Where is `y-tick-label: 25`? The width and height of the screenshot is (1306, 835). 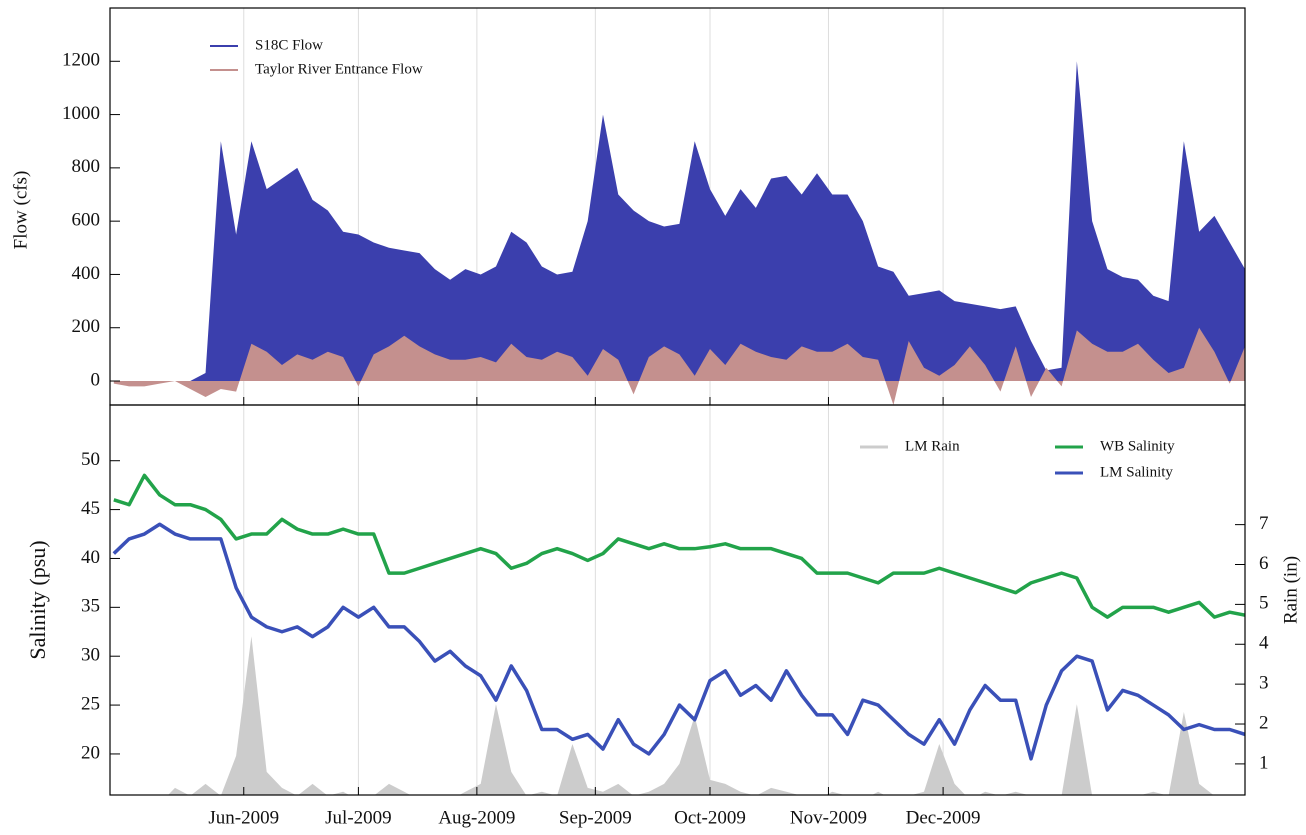
y-tick-label: 25 is located at coordinates (90, 703).